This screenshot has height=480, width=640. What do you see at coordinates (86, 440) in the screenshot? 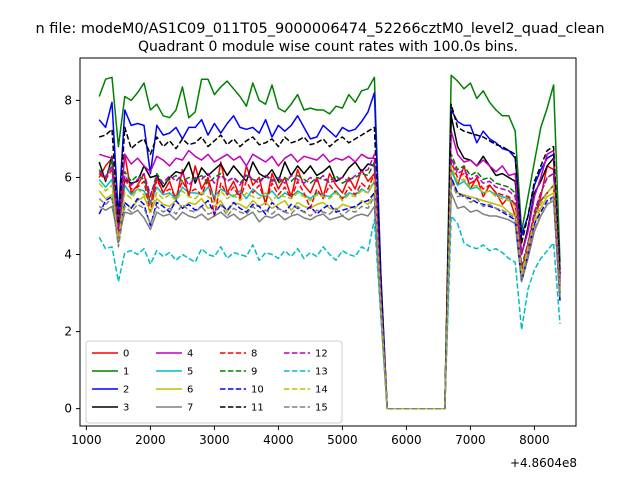
I see `x-tick-label: 1000` at bounding box center [86, 440].